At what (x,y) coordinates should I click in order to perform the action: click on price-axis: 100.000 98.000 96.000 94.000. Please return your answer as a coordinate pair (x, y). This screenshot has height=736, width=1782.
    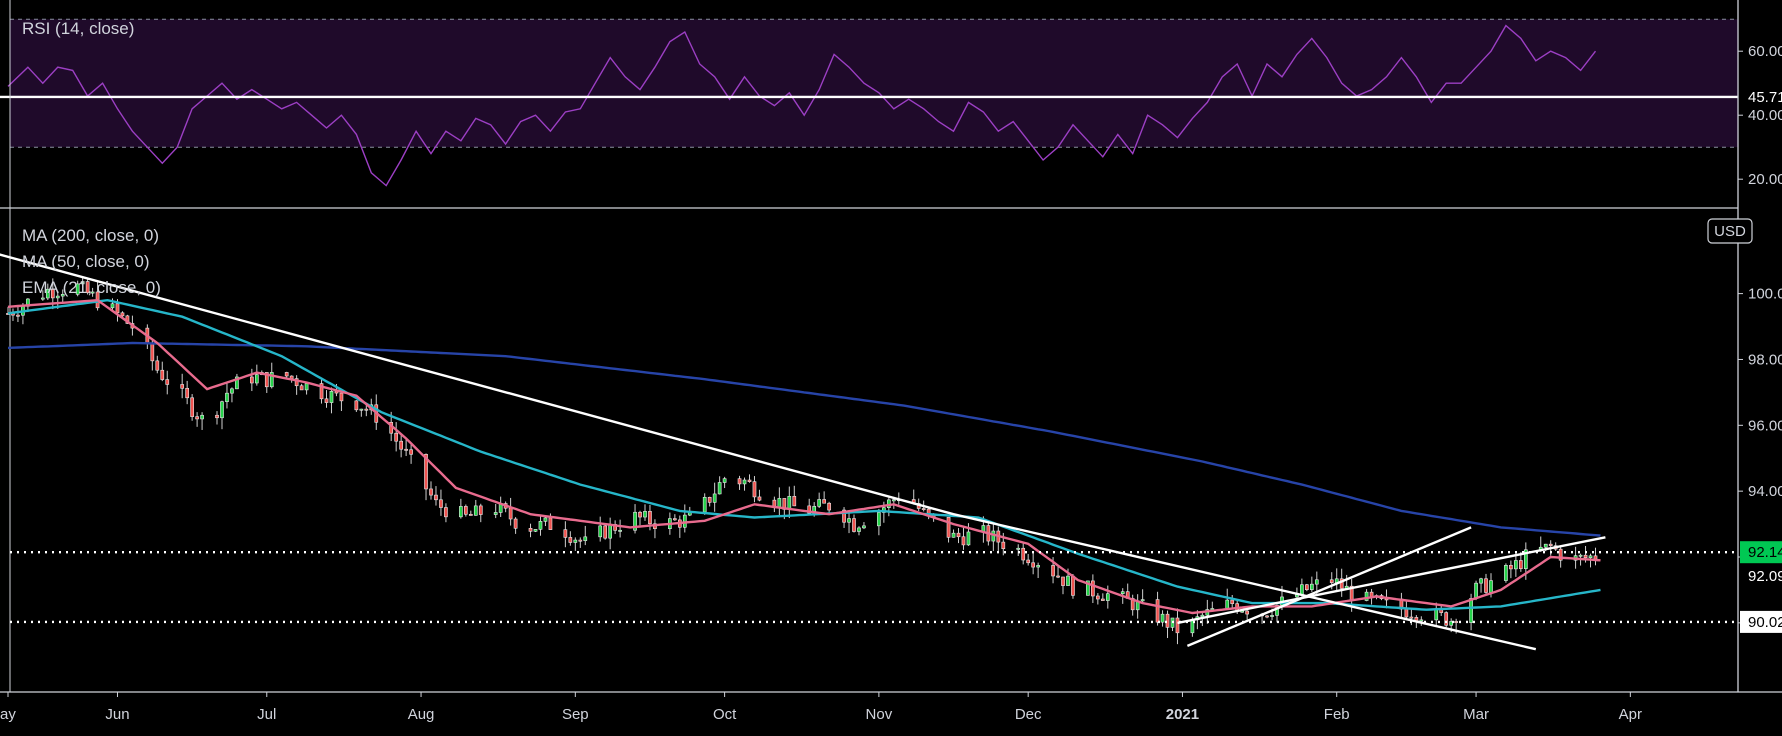
    Looking at the image, I should click on (1760, 455).